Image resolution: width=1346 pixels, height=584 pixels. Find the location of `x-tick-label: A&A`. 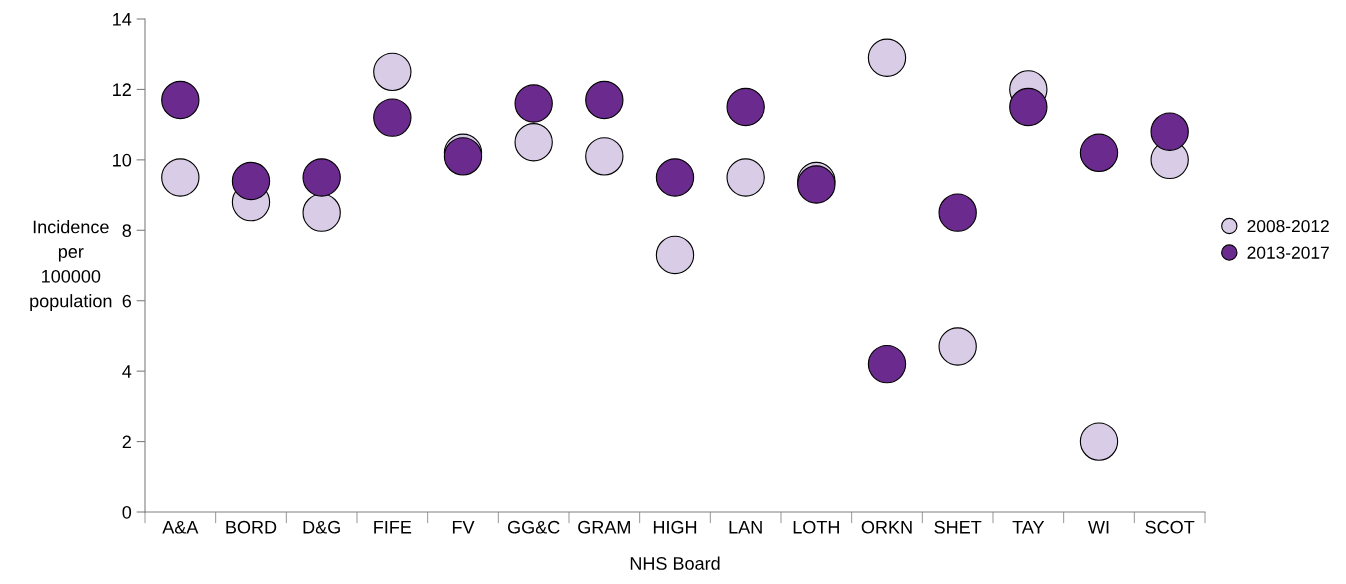

x-tick-label: A&A is located at coordinates (180, 527).